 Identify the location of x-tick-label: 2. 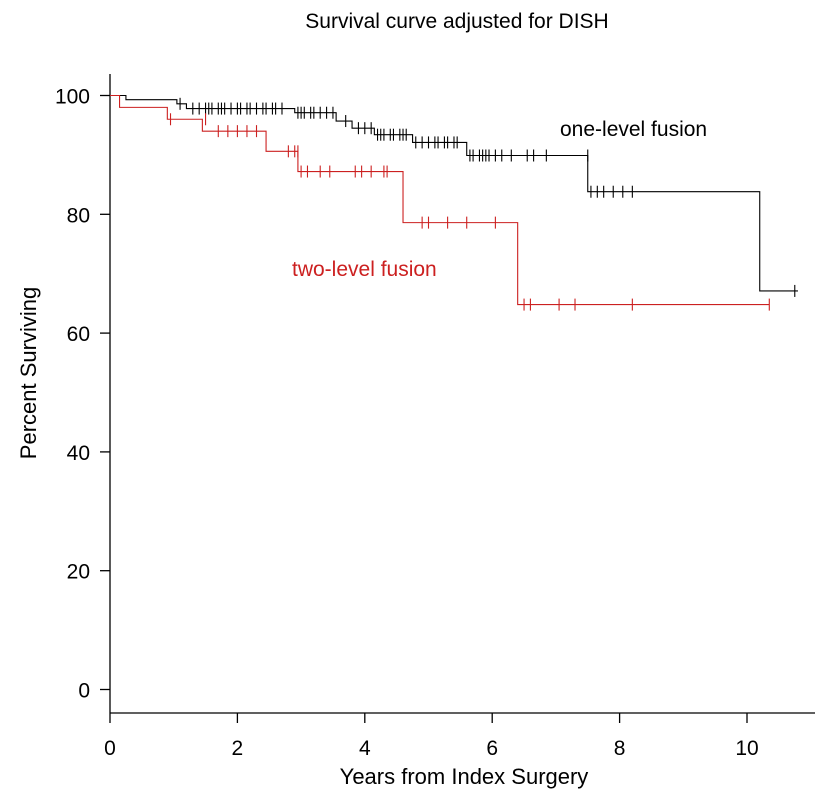
(238, 748).